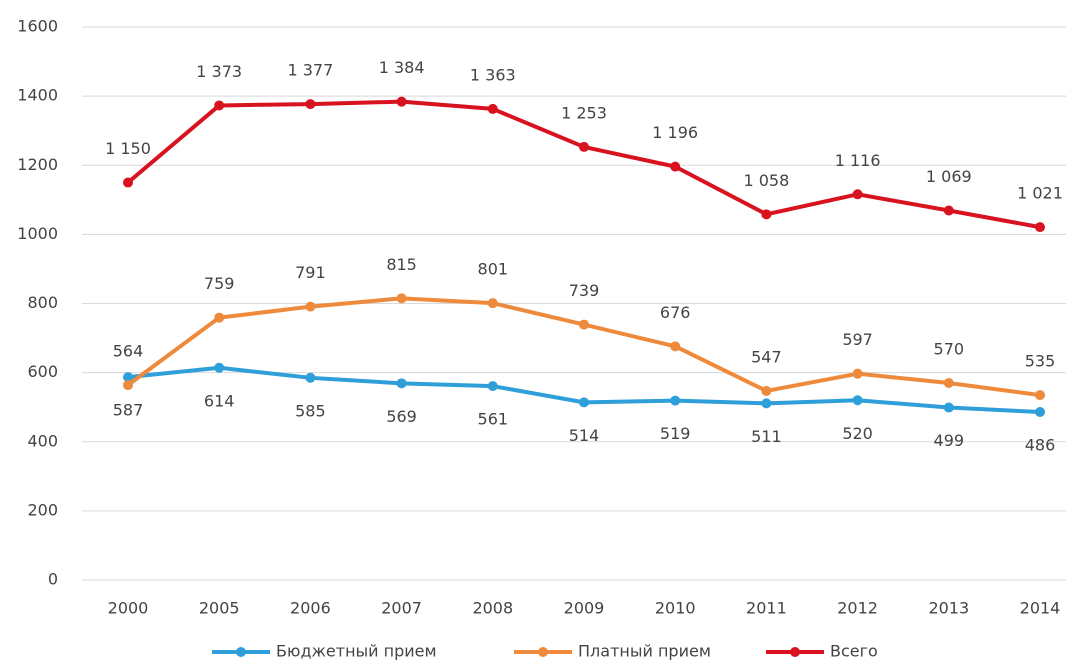  Describe the element at coordinates (219, 71) in the screenshot. I see `data-label: 1 373` at that location.